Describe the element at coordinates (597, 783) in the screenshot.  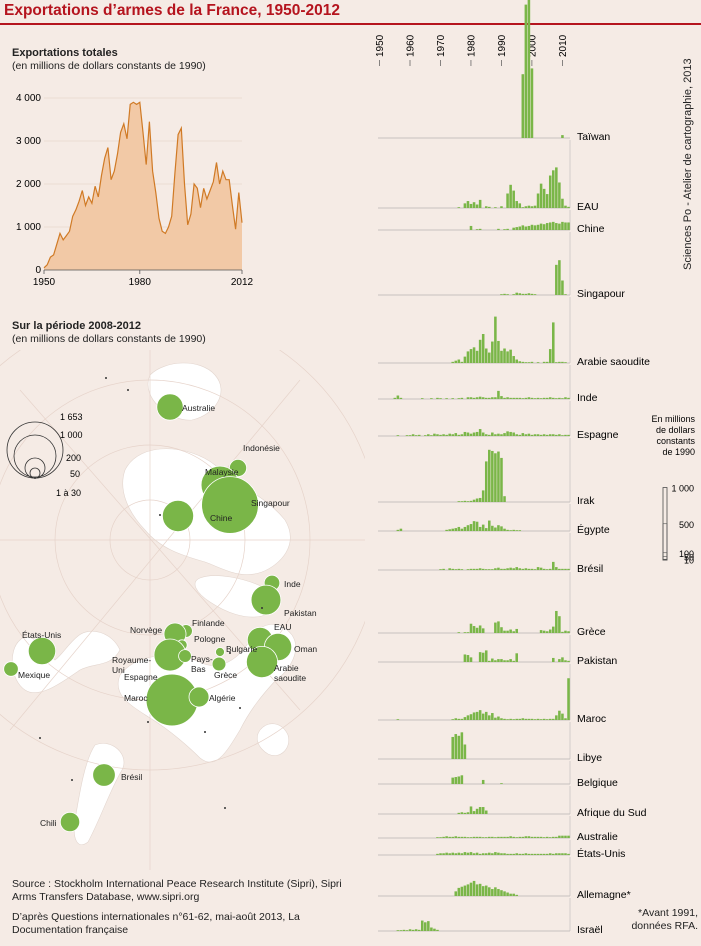
I see `recipient-label: Belgique` at that location.